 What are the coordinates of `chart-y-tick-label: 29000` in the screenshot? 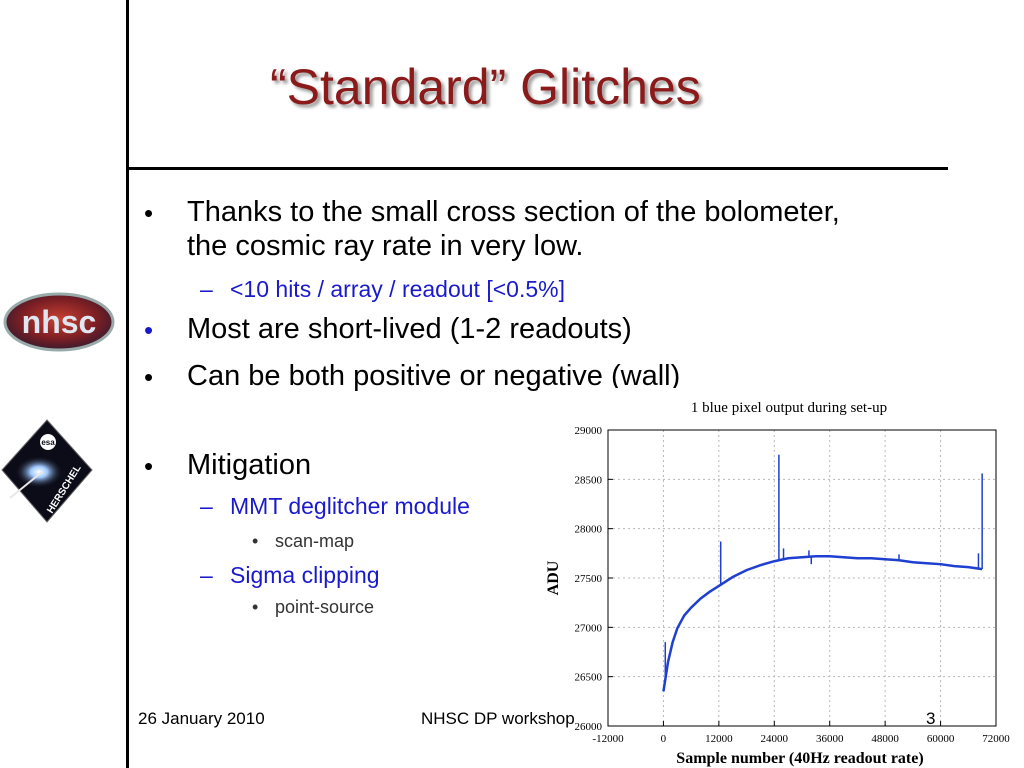 It's located at (589, 431).